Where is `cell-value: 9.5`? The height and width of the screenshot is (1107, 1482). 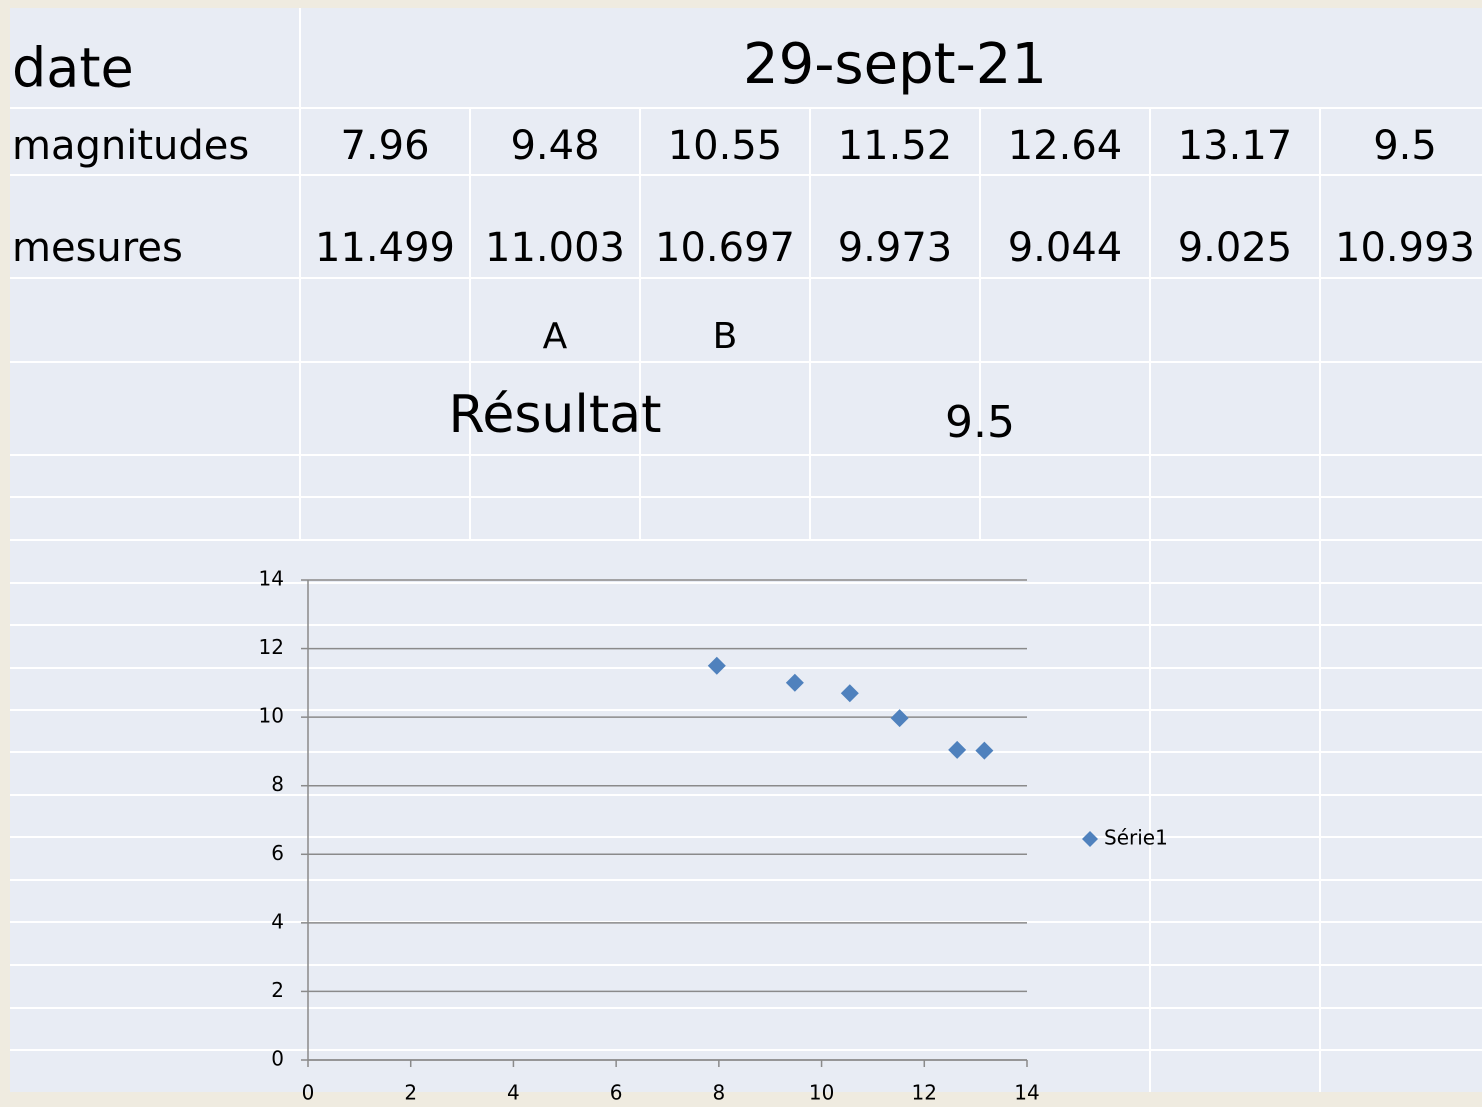 cell-value: 9.5 is located at coordinates (1405, 146).